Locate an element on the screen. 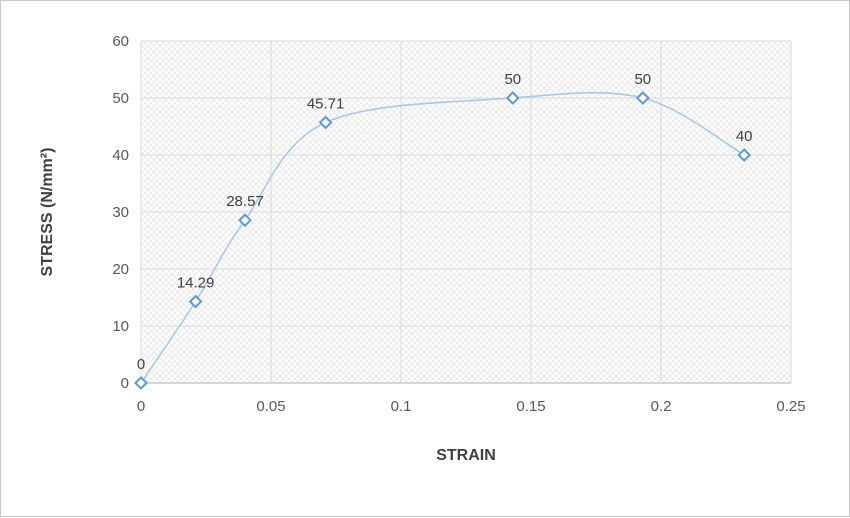 Image resolution: width=850 pixels, height=518 pixels. x-tick-label: 0 is located at coordinates (141, 406).